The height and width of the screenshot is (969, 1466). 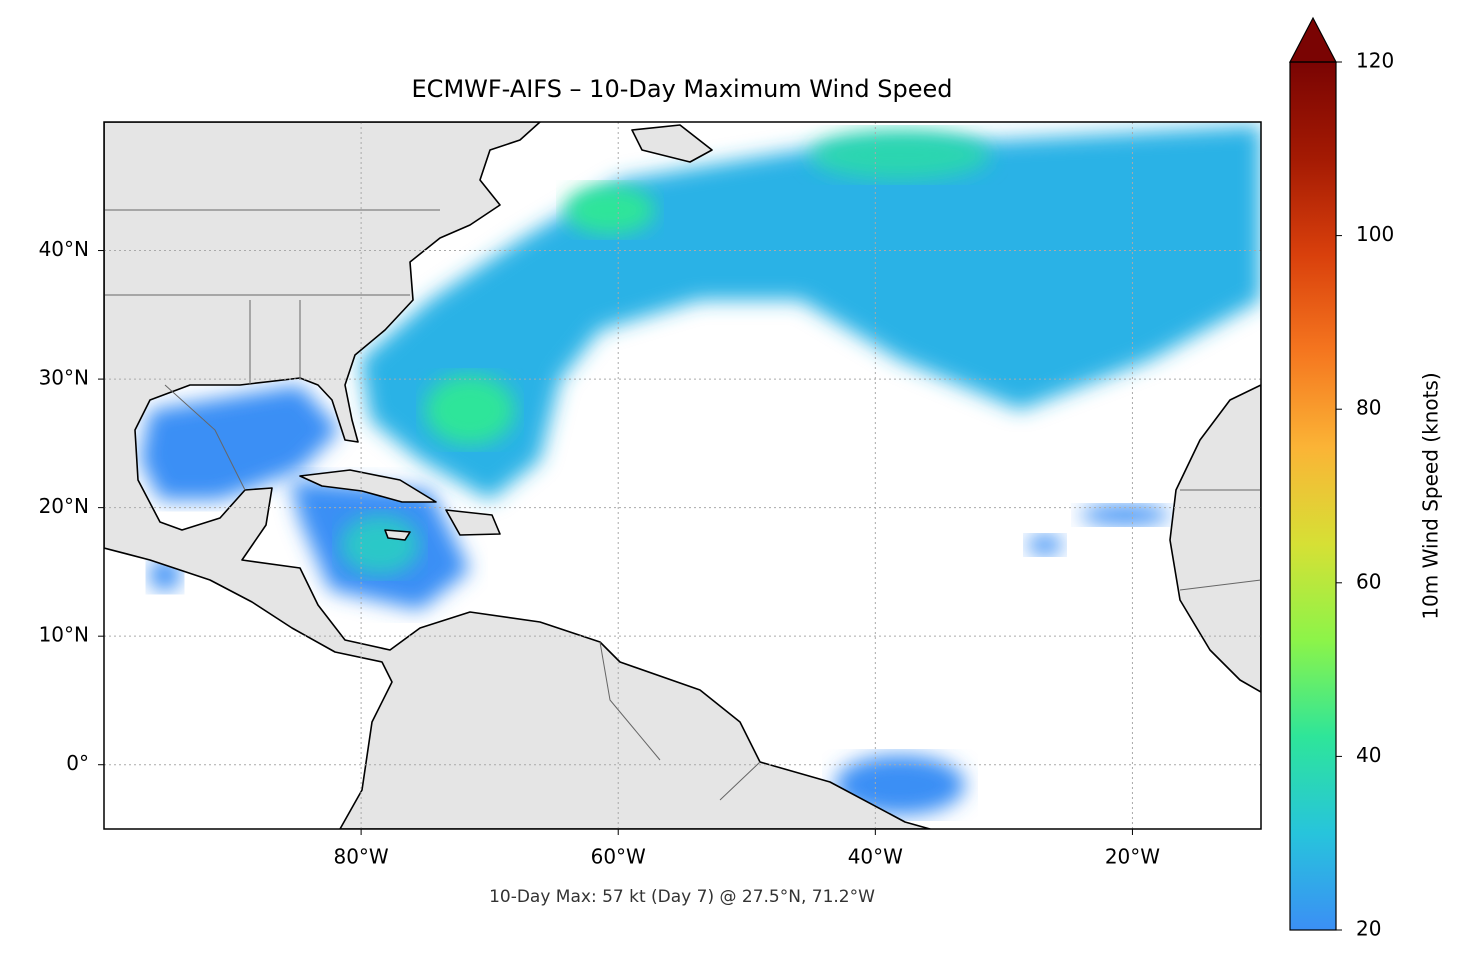 I want to click on colorbar-extend, so click(x=1313, y=39).